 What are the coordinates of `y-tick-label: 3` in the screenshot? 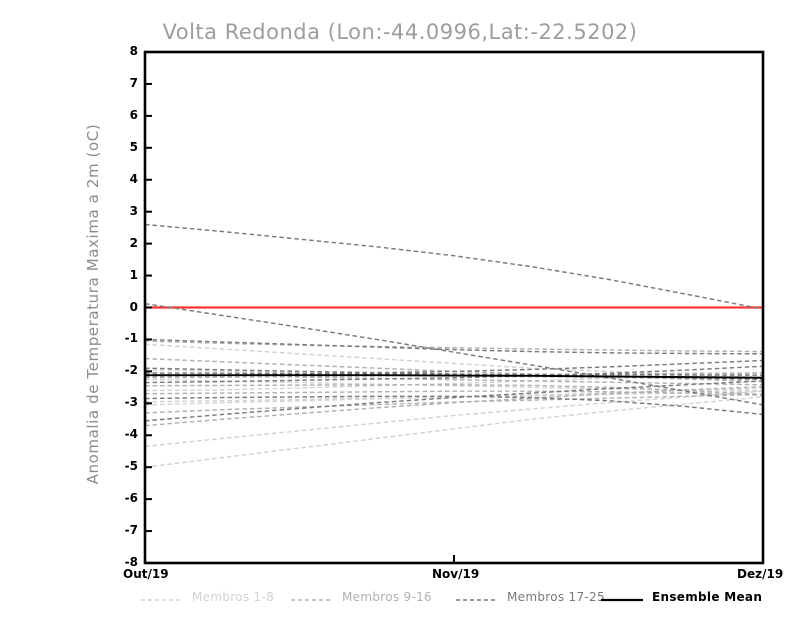 It's located at (133, 210).